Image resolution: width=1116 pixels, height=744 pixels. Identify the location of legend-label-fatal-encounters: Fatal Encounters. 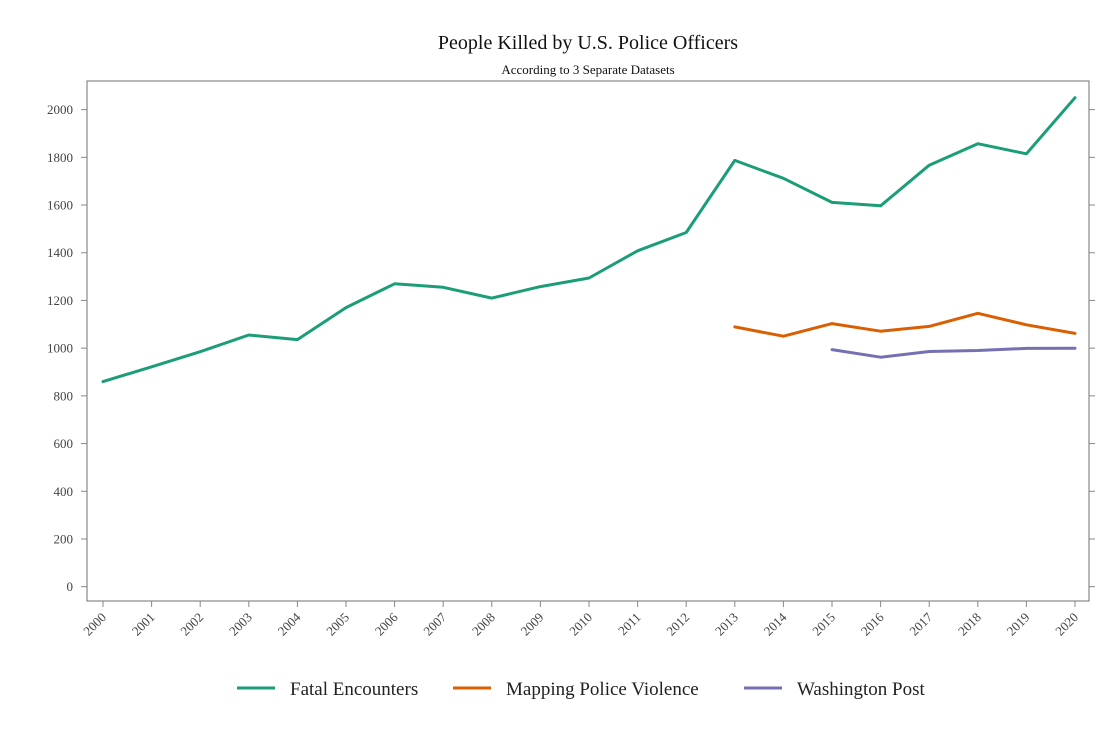
(354, 689).